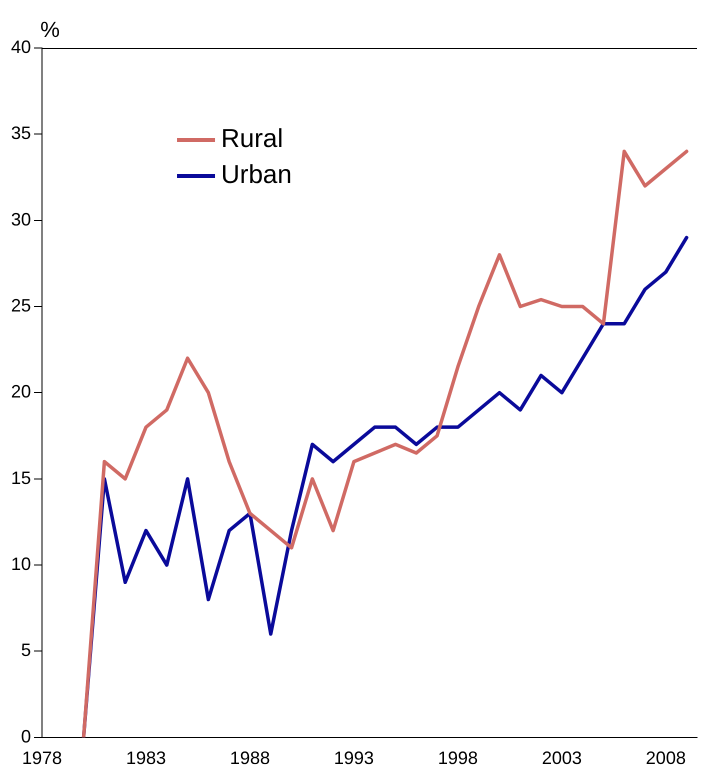 Image resolution: width=715 pixels, height=781 pixels. I want to click on y-tick-label: 5, so click(26, 650).